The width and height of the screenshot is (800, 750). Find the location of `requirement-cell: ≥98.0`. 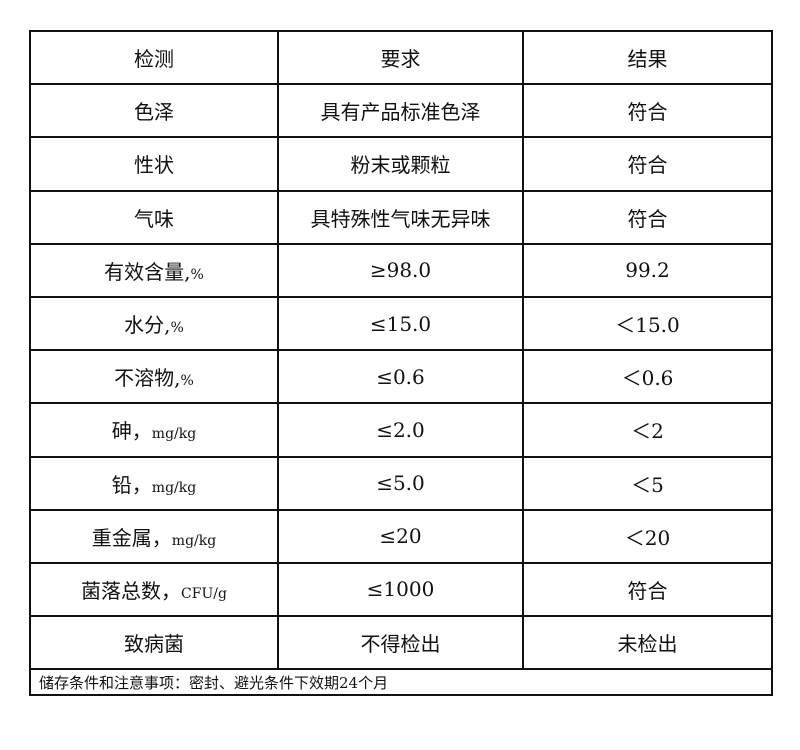

requirement-cell: ≥98.0 is located at coordinates (400, 270).